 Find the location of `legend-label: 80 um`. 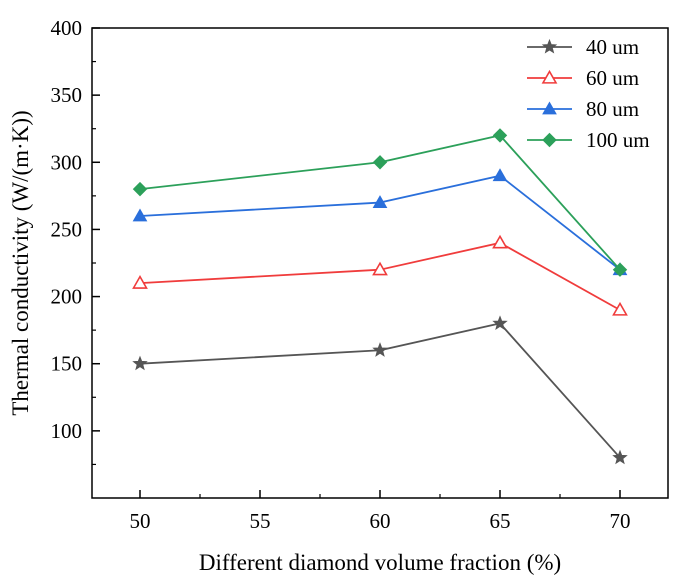

legend-label: 80 um is located at coordinates (612, 109).